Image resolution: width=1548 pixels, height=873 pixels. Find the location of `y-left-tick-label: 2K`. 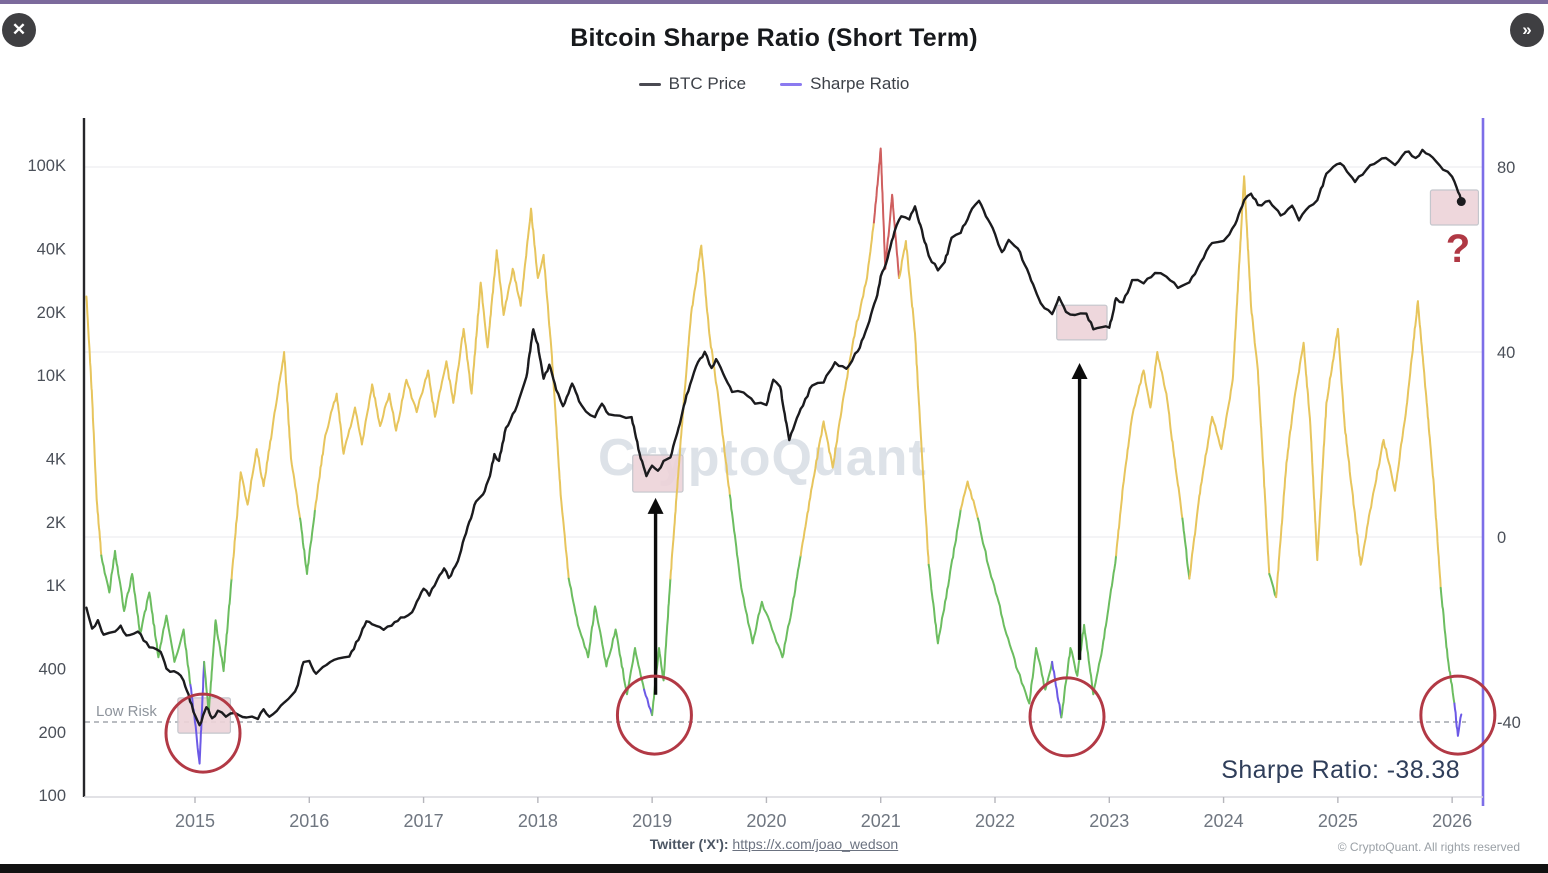

y-left-tick-label: 2K is located at coordinates (56, 523).